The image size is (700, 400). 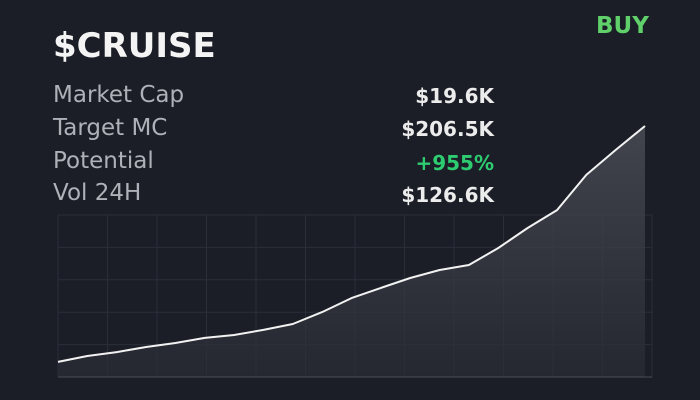 What do you see at coordinates (447, 195) in the screenshot?
I see `stat-value: $126.6K` at bounding box center [447, 195].